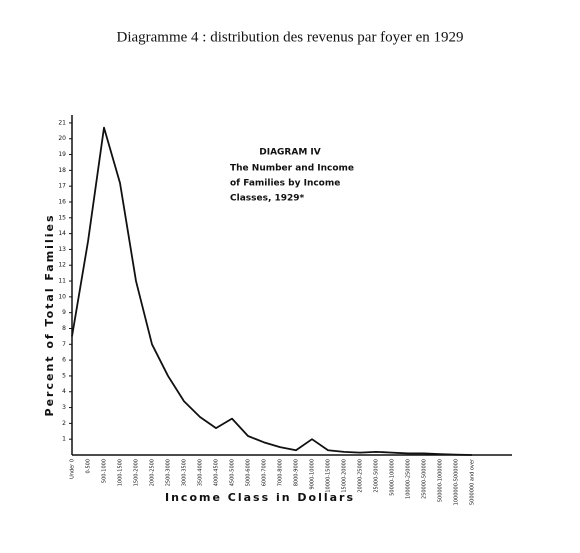  I want to click on y-tick-label: 18, so click(62, 170).